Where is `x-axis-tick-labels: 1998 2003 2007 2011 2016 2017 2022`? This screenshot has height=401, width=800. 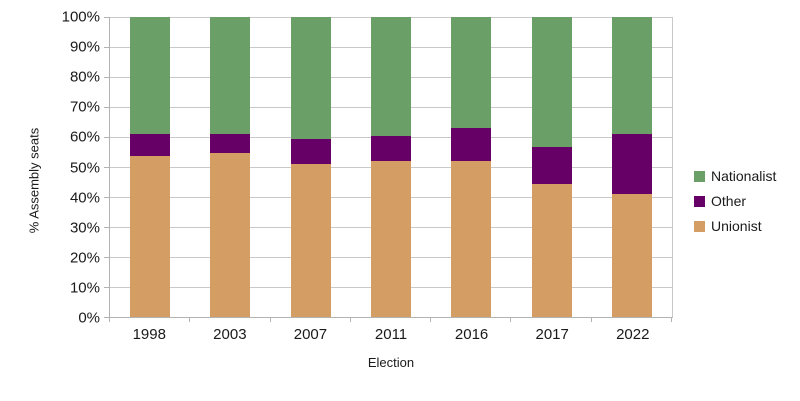 x-axis-tick-labels: 1998 2003 2007 2011 2016 2017 2022 is located at coordinates (391, 335).